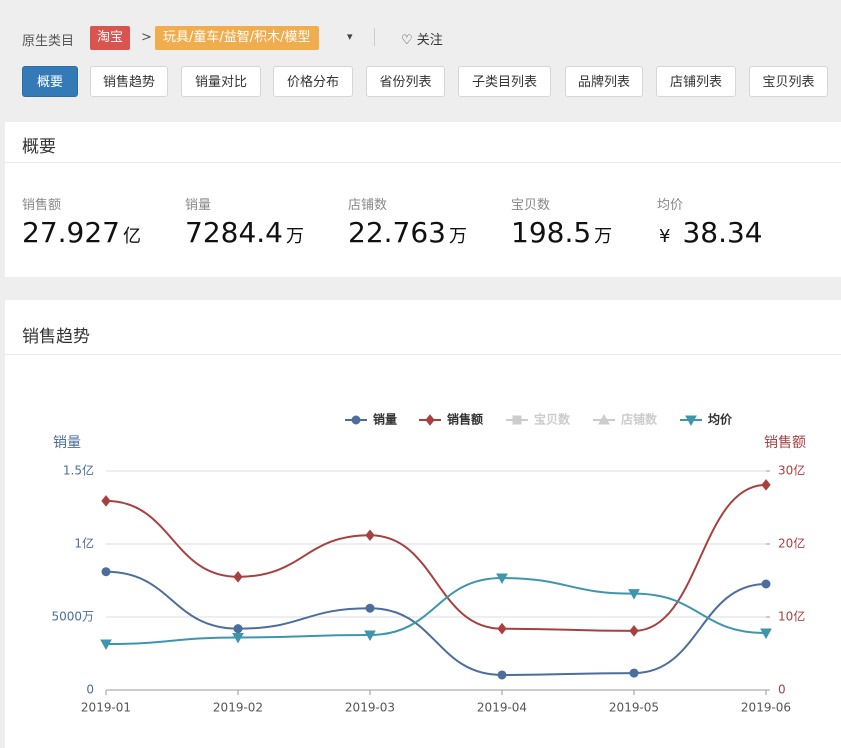 This screenshot has width=841, height=748. What do you see at coordinates (720, 419) in the screenshot?
I see `legend-label: 均价` at bounding box center [720, 419].